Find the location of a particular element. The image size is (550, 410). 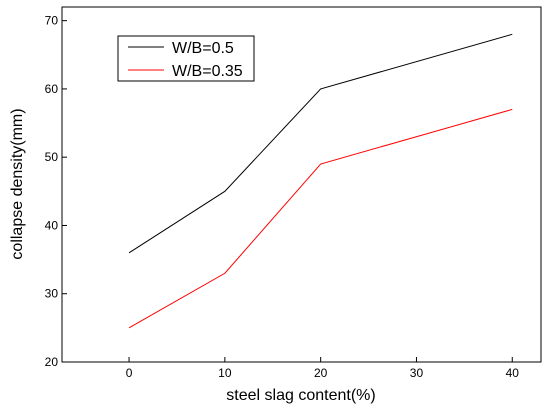

y-tick-label: 70 is located at coordinates (52, 21).